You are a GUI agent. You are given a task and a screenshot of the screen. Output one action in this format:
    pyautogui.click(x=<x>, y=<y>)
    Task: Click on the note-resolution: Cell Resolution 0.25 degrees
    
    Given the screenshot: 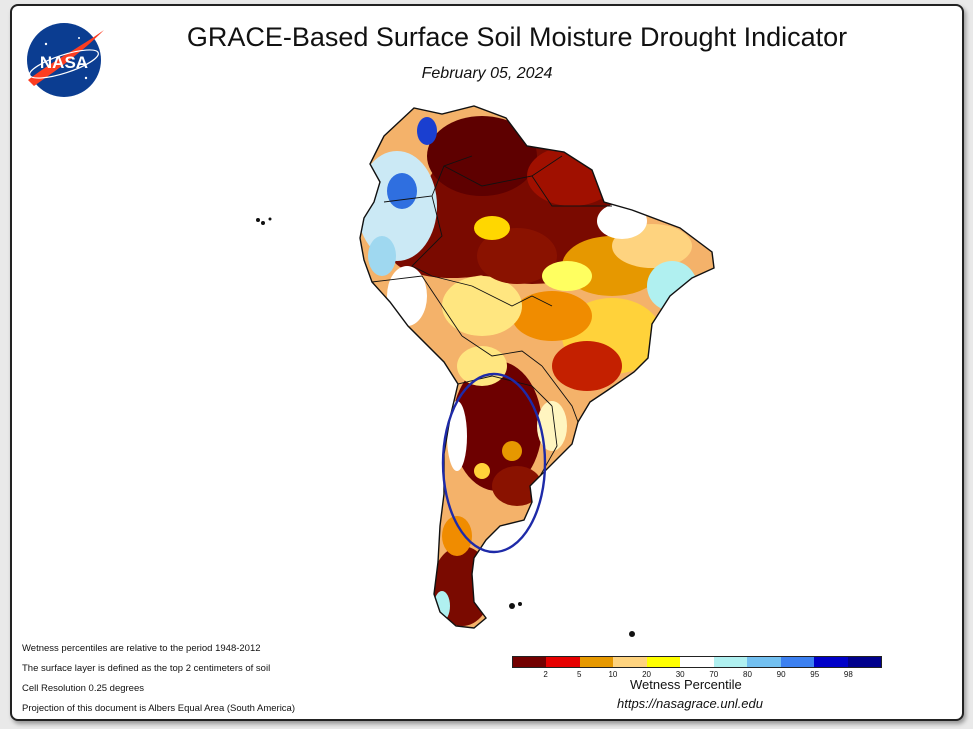 What is the action you would take?
    pyautogui.click(x=83, y=688)
    